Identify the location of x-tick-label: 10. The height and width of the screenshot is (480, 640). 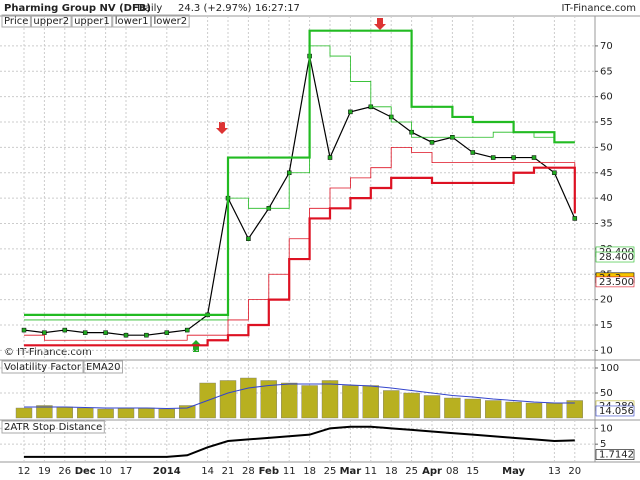
(105, 471).